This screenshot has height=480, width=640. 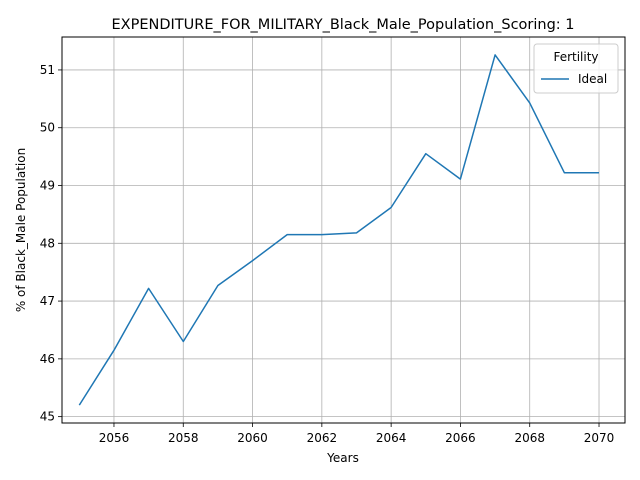 I want to click on legend-box, so click(x=576, y=68).